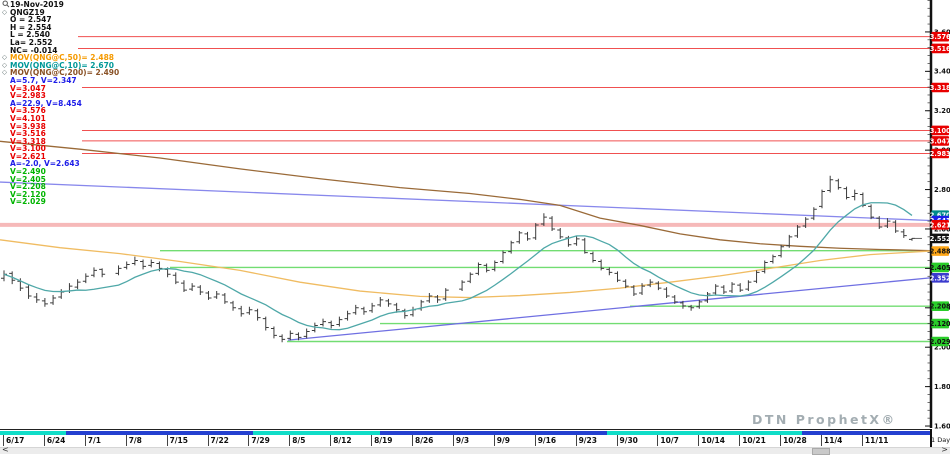  What do you see at coordinates (62, 65) in the screenshot?
I see `legend-text: MOV(QNG@C,10)= 2.670` at bounding box center [62, 65].